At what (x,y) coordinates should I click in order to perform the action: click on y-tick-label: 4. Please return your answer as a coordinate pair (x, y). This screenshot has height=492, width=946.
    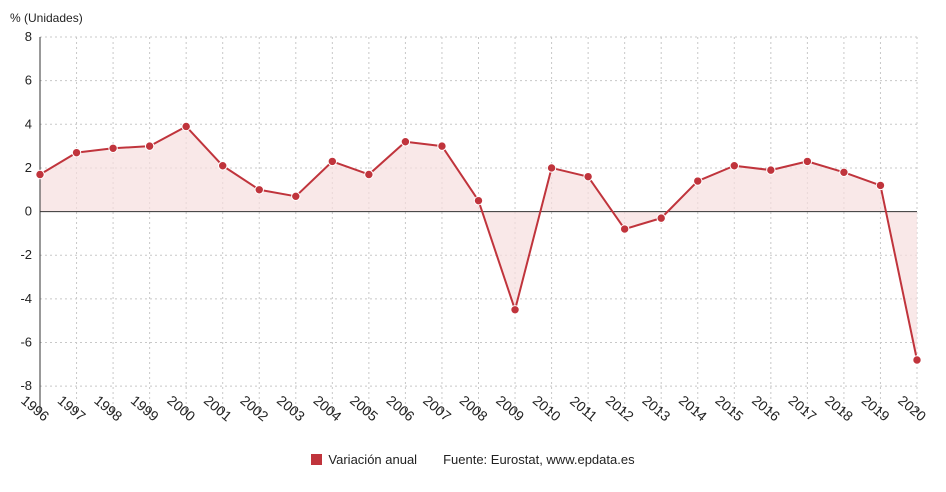
    Looking at the image, I should click on (28, 123).